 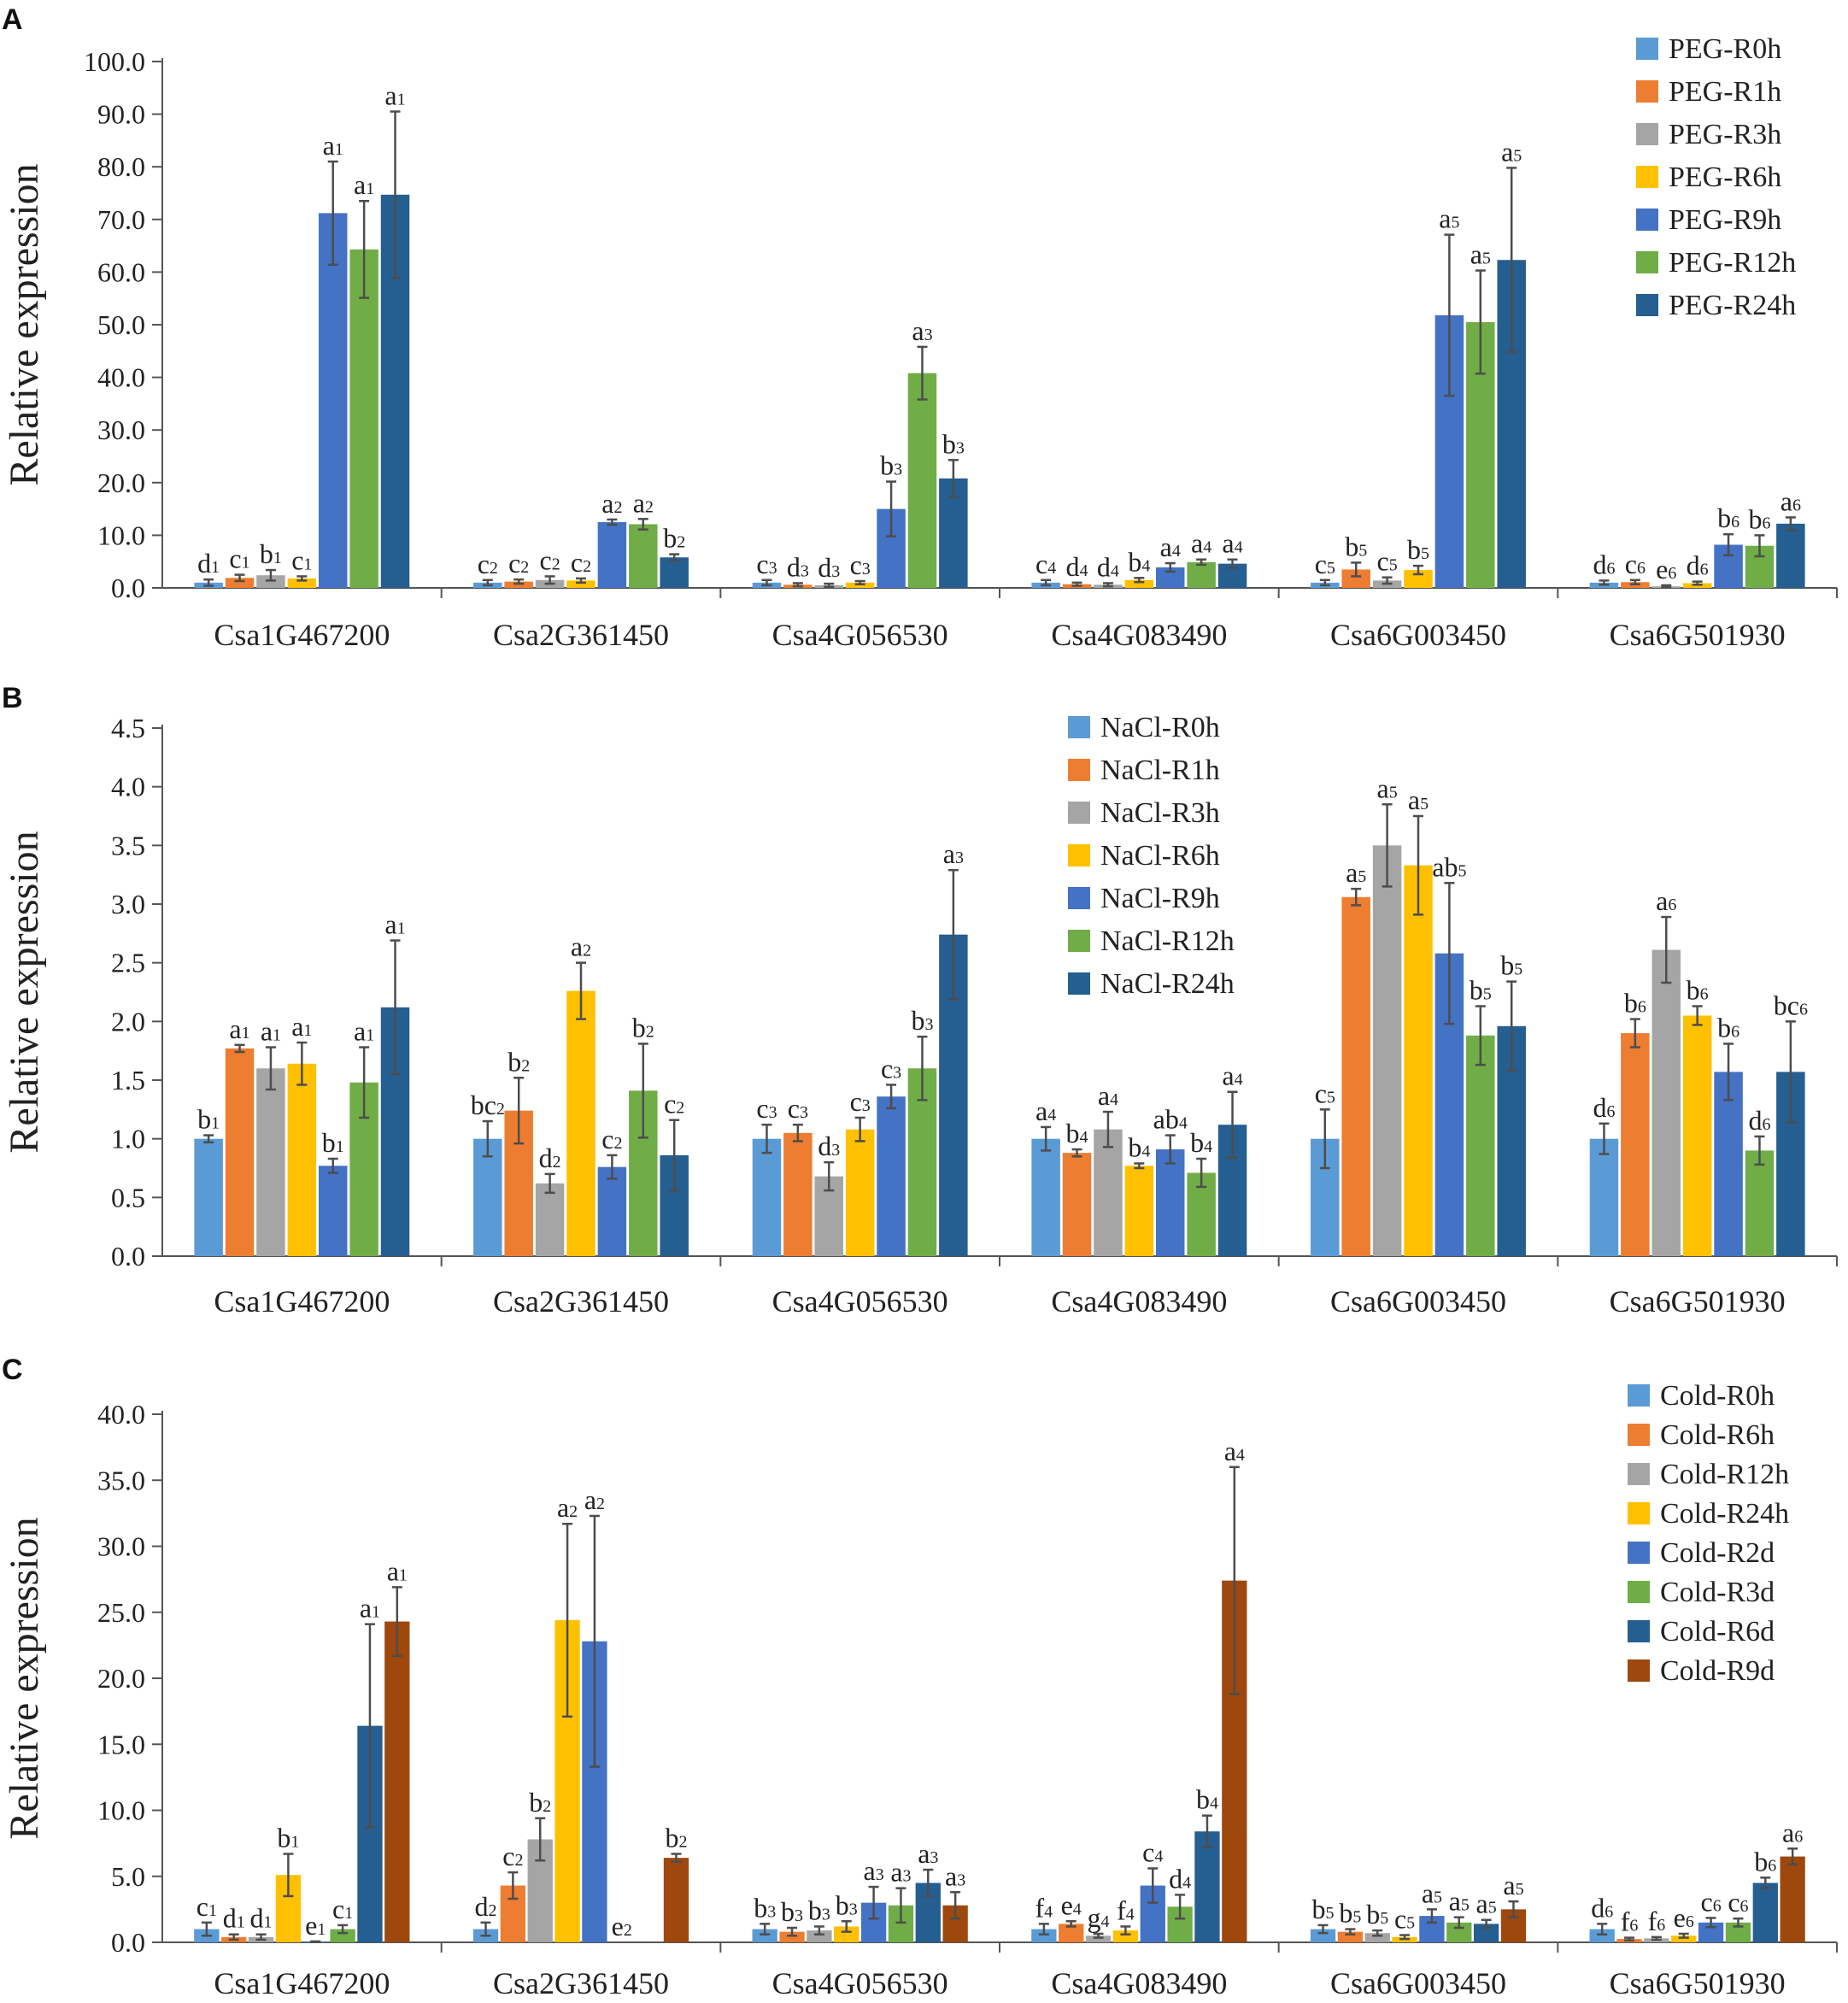 What do you see at coordinates (1647, 262) in the screenshot?
I see `panel-a-legend-swatch-peg-r12h` at bounding box center [1647, 262].